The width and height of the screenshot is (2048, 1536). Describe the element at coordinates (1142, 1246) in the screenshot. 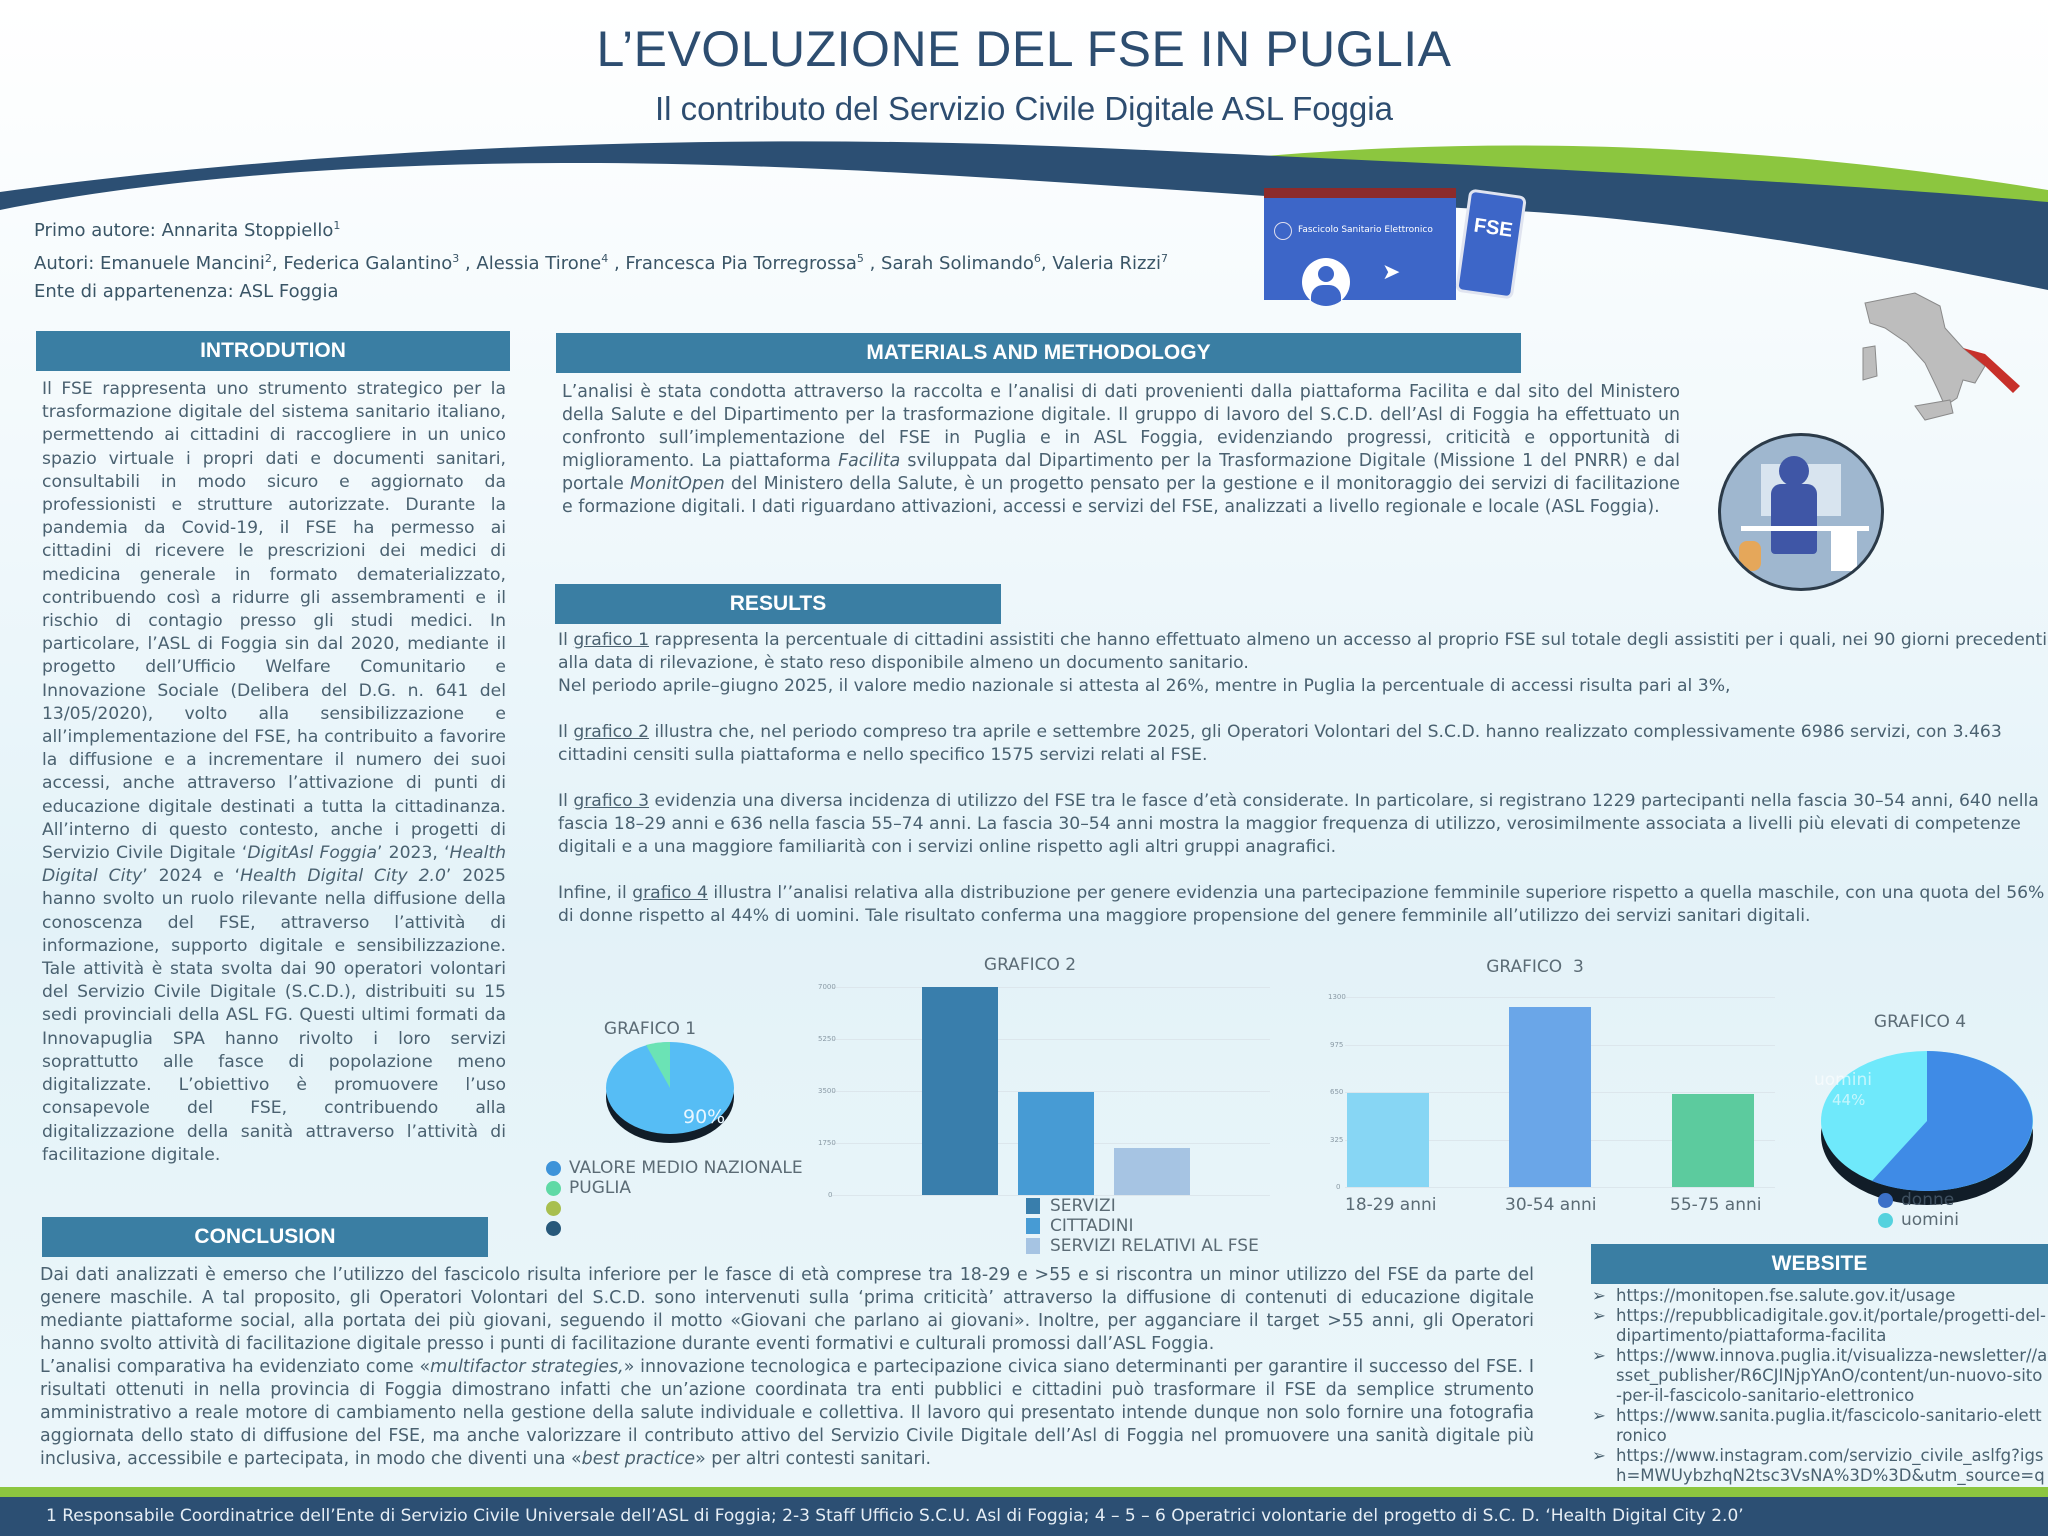

I see `legend-item-servizi-fse: SERVIZI RELATIVI AL FSE` at that location.